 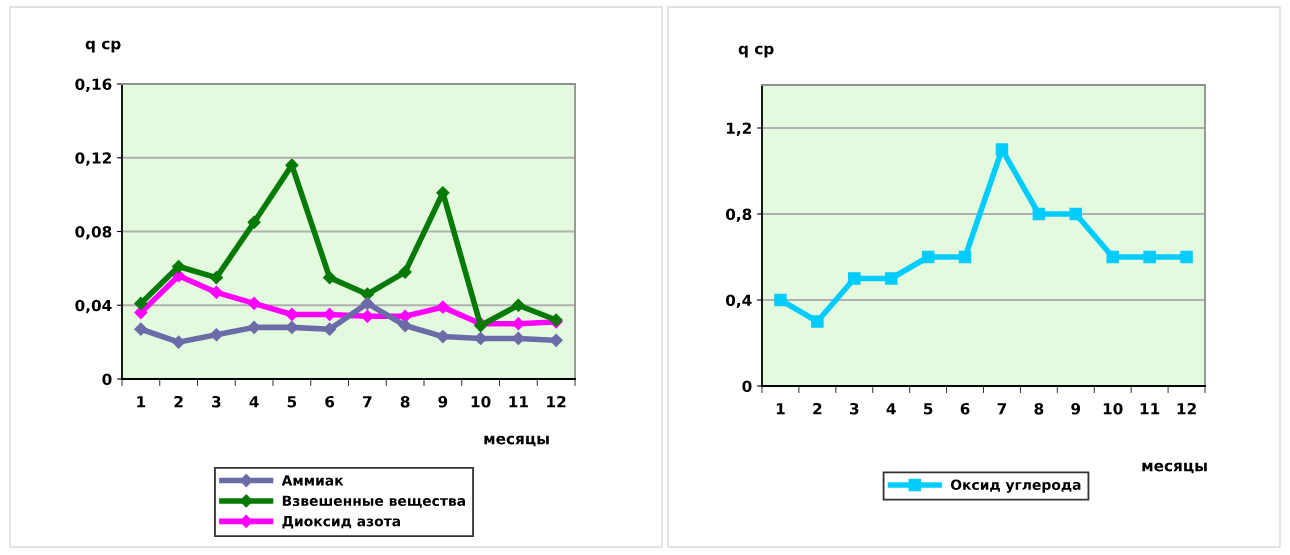 What do you see at coordinates (312, 480) in the screenshot?
I see `legend-label: Аммиак` at bounding box center [312, 480].